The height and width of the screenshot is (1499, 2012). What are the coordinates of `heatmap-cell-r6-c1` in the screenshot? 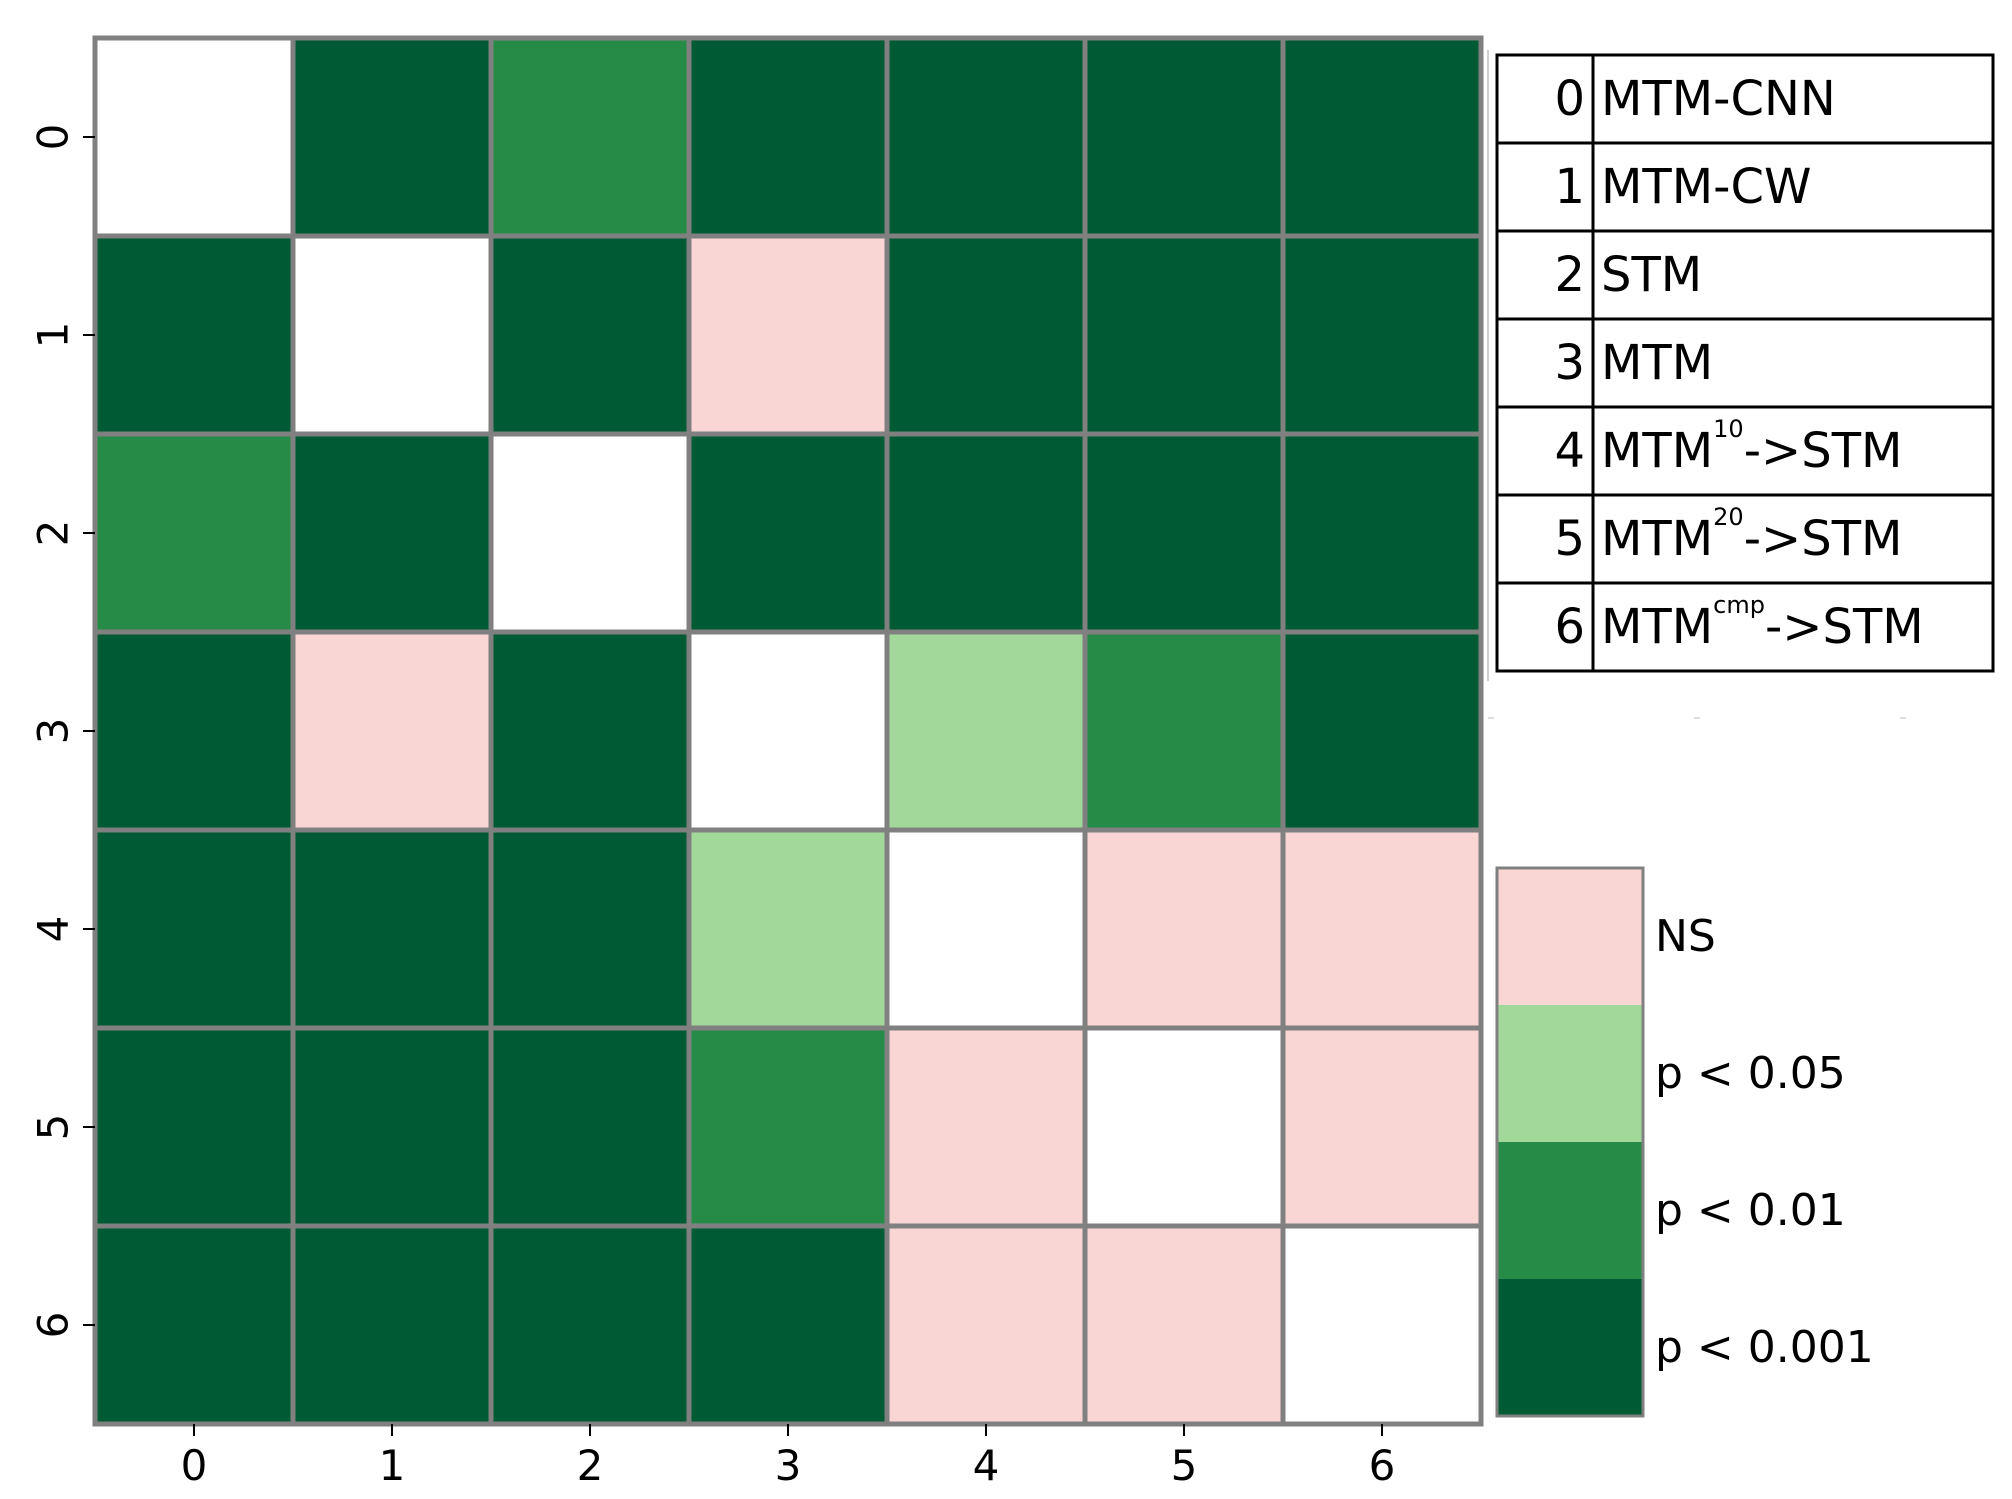 It's located at (392, 1325).